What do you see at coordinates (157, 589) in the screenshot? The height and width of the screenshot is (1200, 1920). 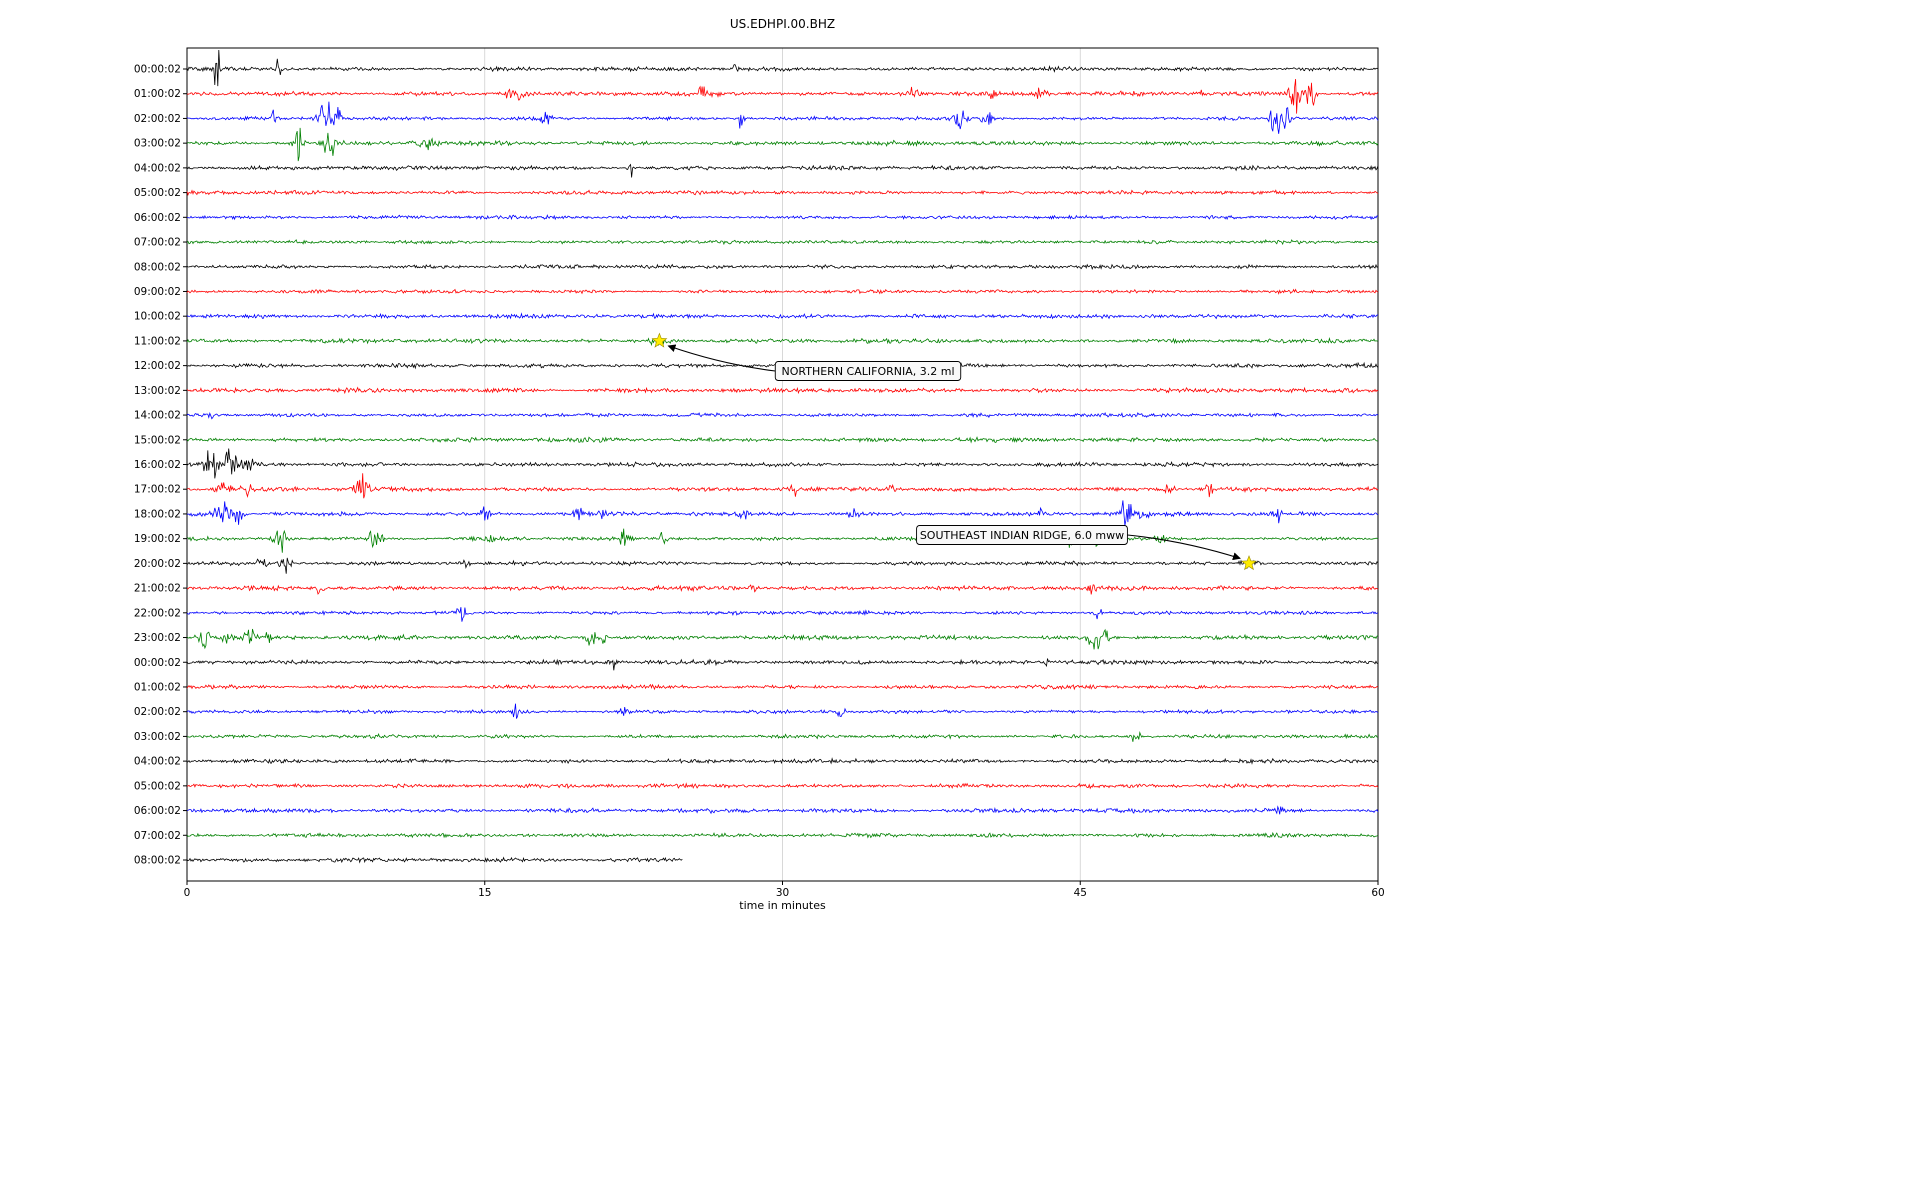 I see `row-label: 21:00:02` at bounding box center [157, 589].